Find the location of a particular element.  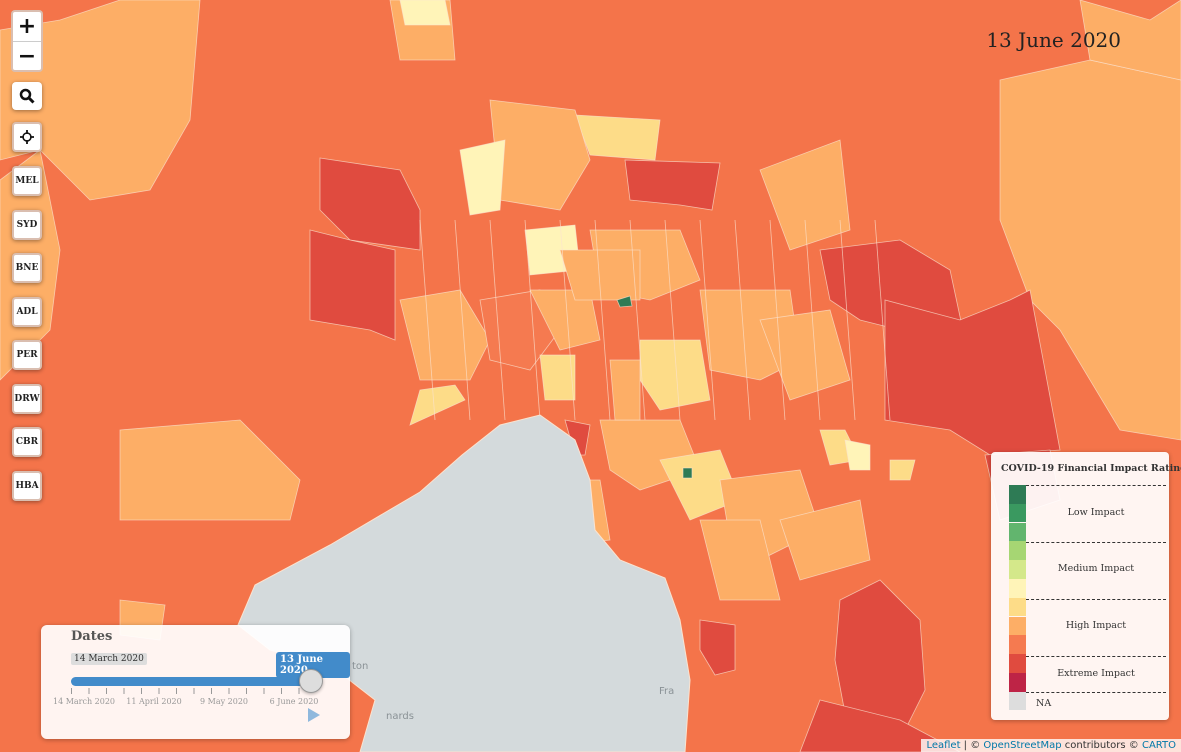

legend-label-medium: Medium Impact is located at coordinates (1096, 568).